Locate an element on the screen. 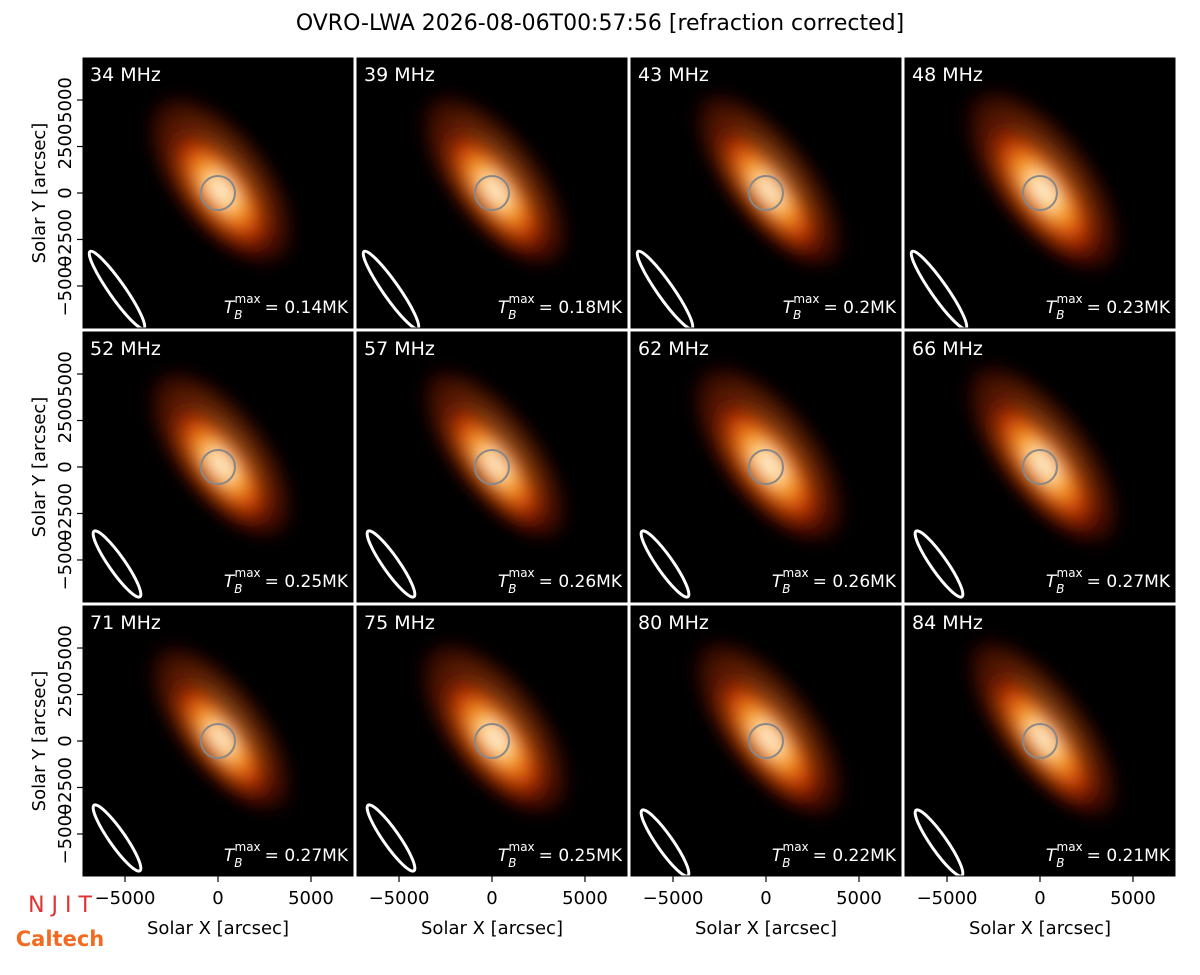  tmax-label: TBmax = 0.14MK is located at coordinates (286, 307).